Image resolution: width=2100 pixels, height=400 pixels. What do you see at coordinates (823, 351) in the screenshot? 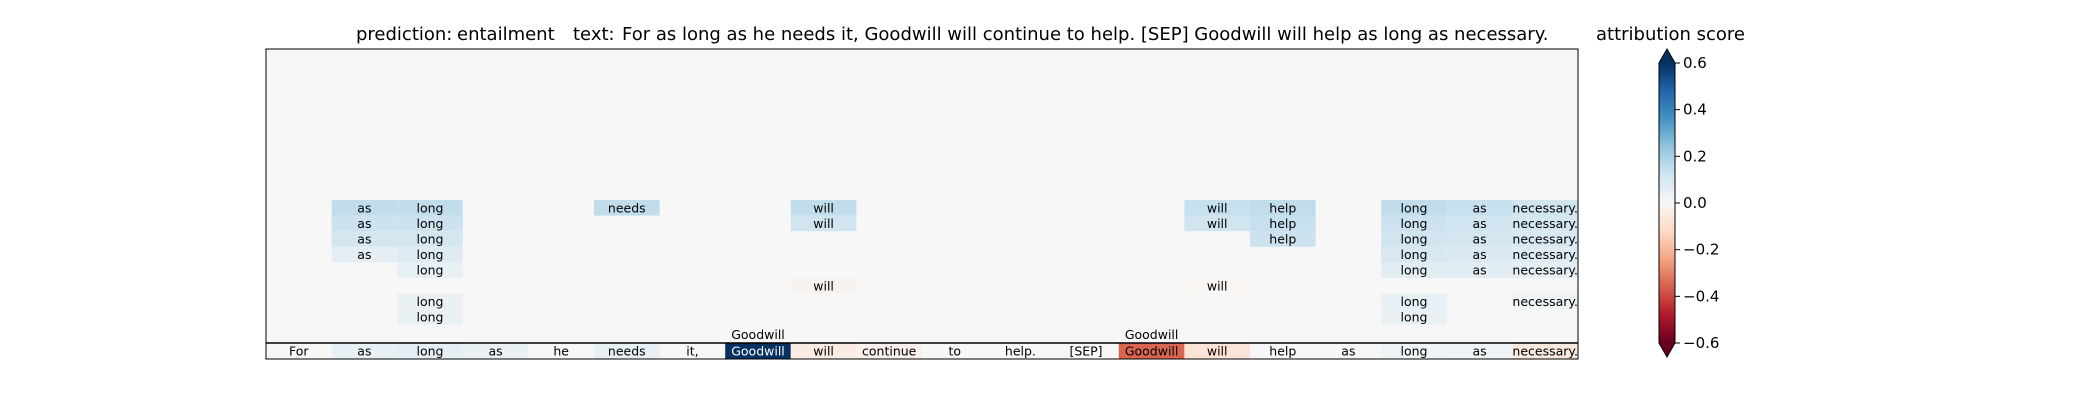
I see `token-label: will` at bounding box center [823, 351].